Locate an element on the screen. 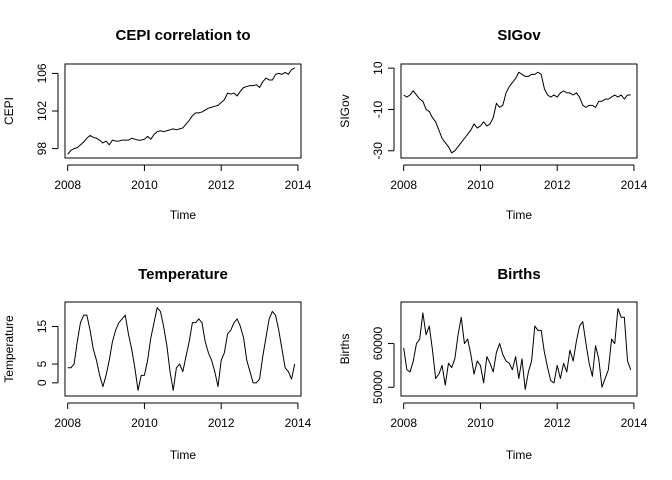 The image size is (672, 480). y-axis-label: Temperature is located at coordinates (9, 349).